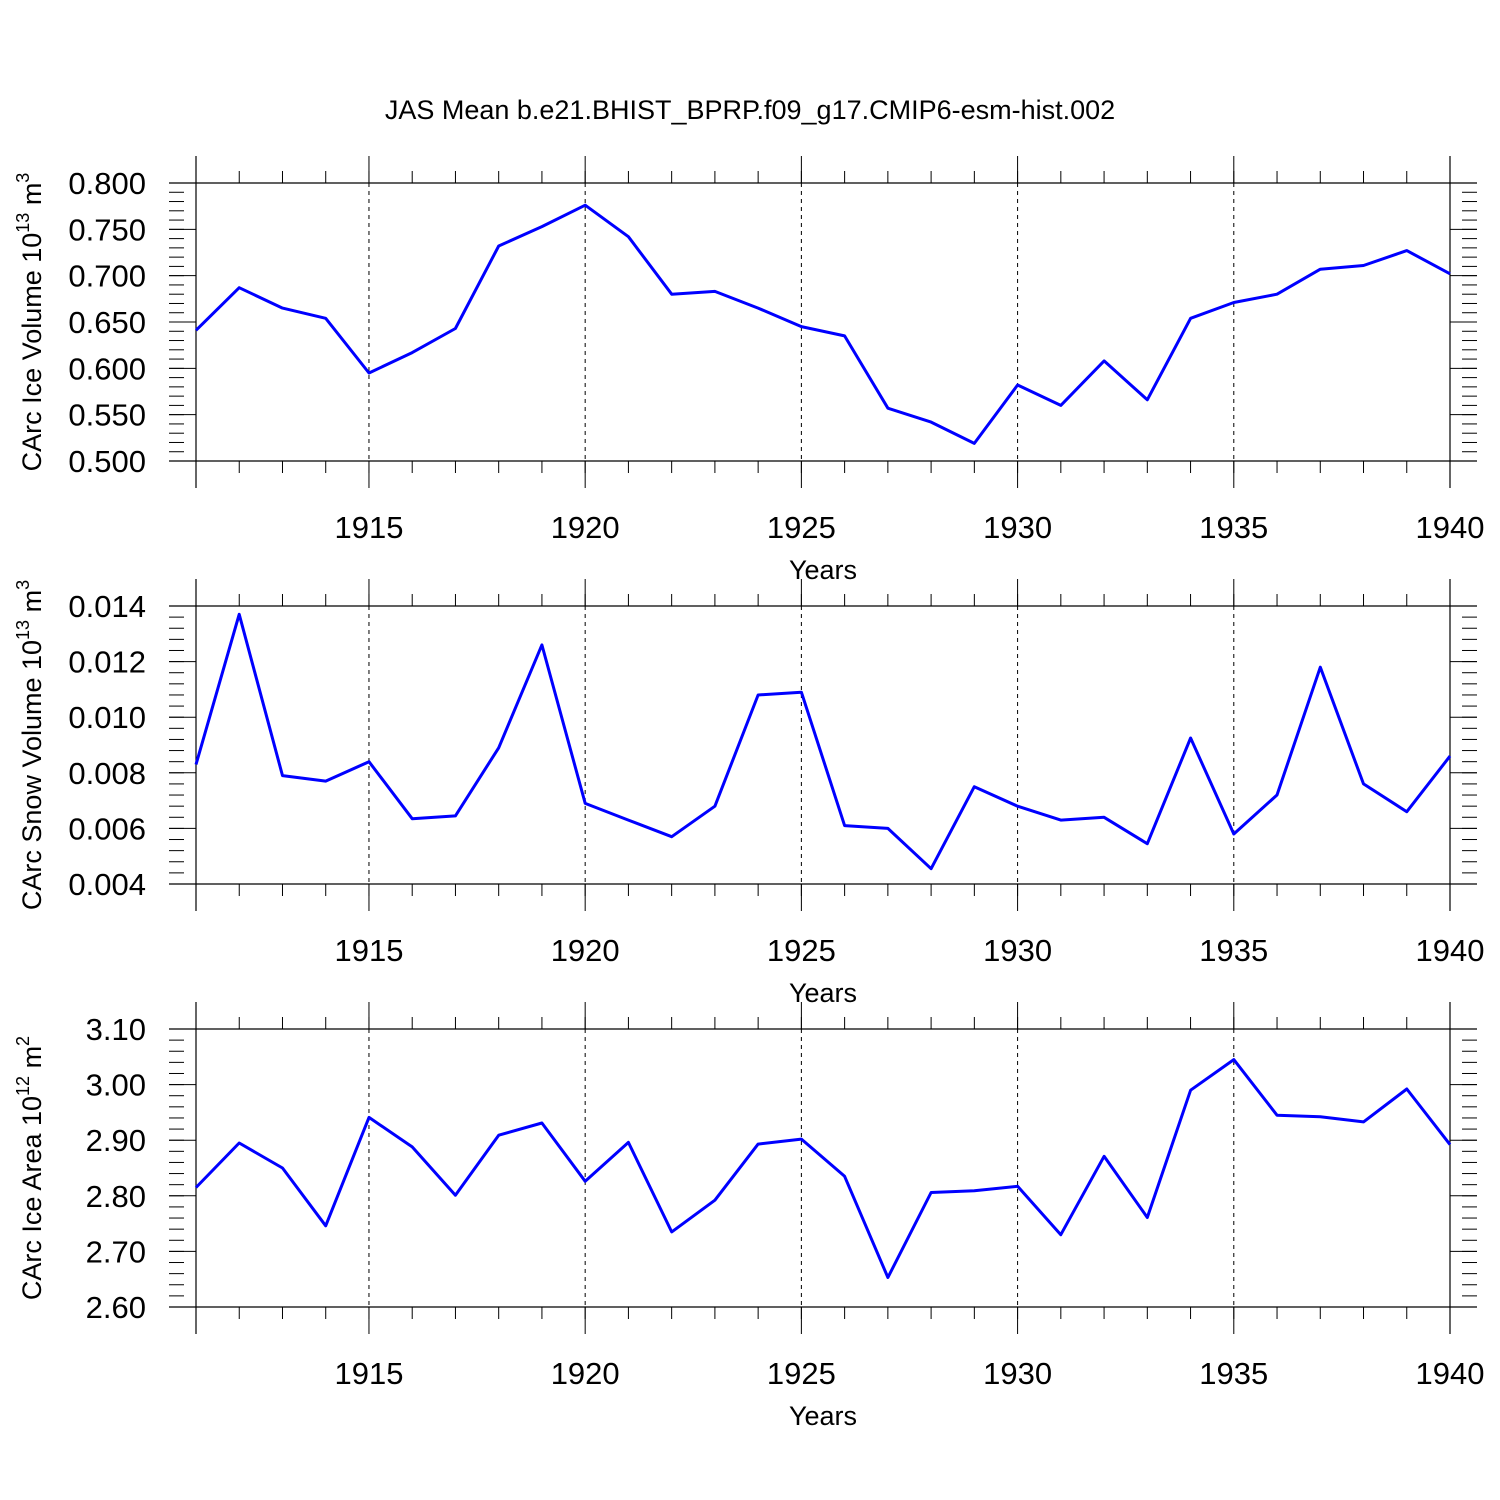 This screenshot has height=1500, width=1500. Describe the element at coordinates (107, 606) in the screenshot. I see `y-tick-label: 0.014` at that location.